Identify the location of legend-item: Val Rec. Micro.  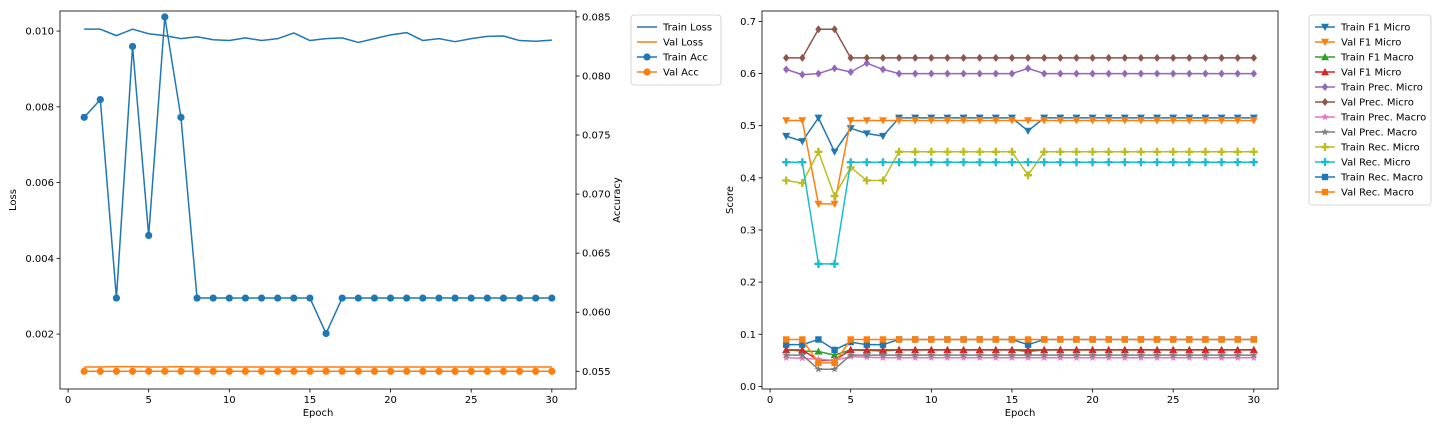
(1363, 163).